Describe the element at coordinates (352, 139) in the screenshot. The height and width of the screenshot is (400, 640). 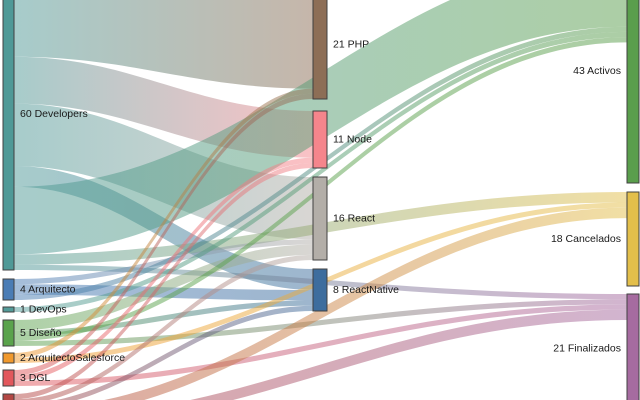
I see `node-label-node: 11 Node` at that location.